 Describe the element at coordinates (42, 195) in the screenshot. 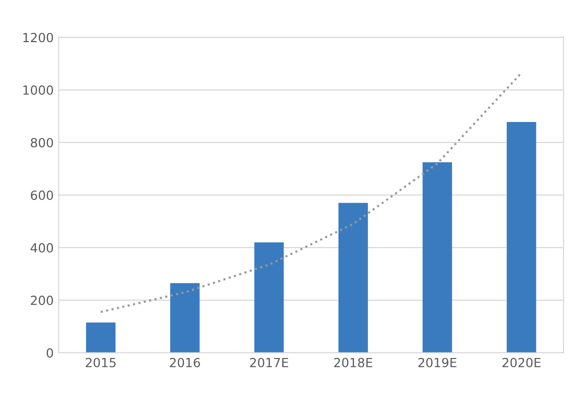

I see `y-tick-label: 600` at that location.